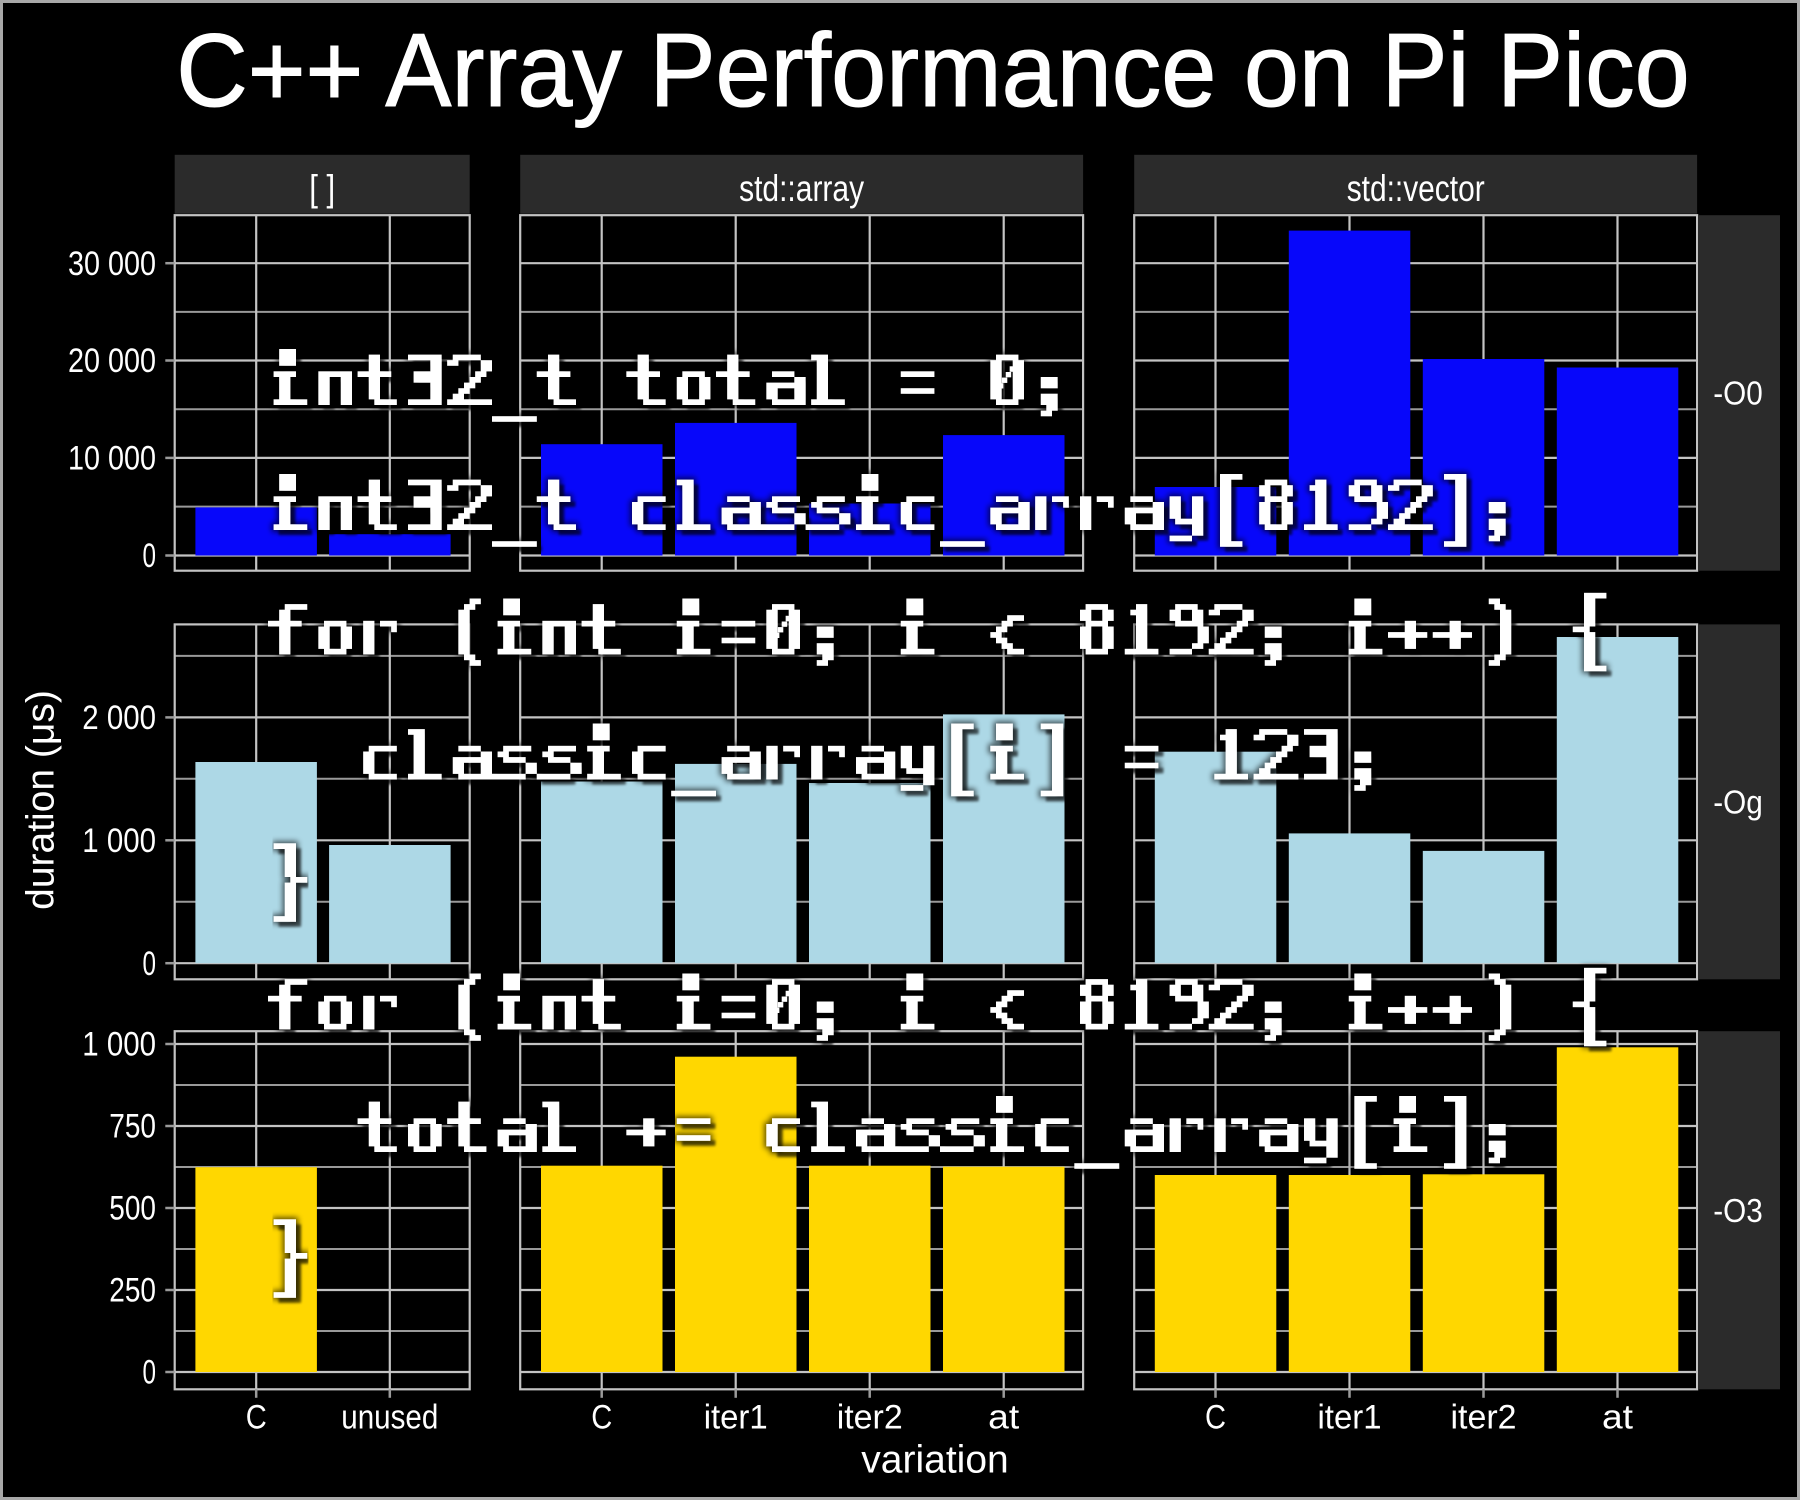 The image size is (1800, 1500). I want to click on svg-text: 10 000, so click(112, 459).